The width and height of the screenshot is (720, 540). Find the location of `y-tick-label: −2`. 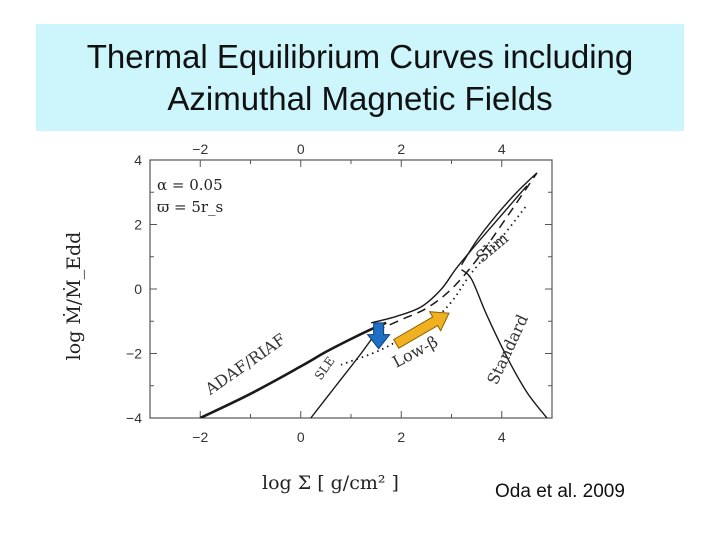

y-tick-label: −2 is located at coordinates (134, 354).